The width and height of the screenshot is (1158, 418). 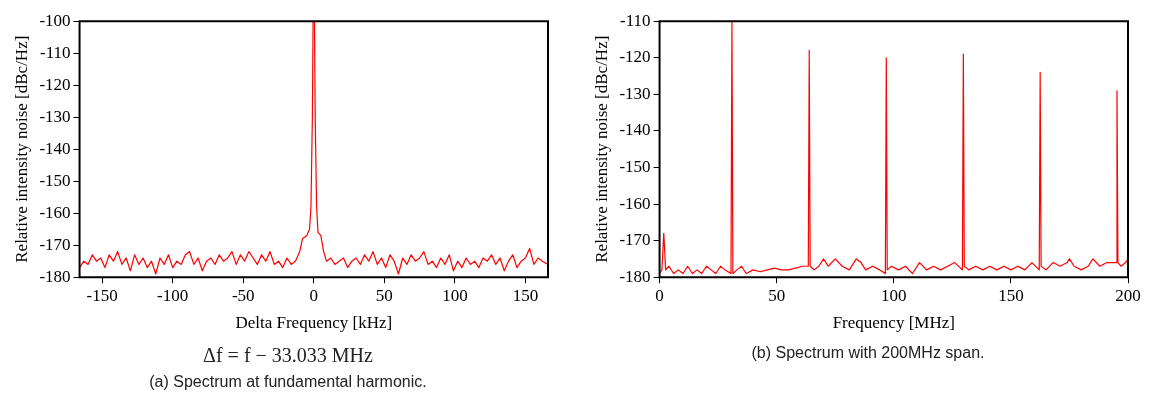 What do you see at coordinates (868, 353) in the screenshot?
I see `text: (b) Spectrum with 200MHz span.` at bounding box center [868, 353].